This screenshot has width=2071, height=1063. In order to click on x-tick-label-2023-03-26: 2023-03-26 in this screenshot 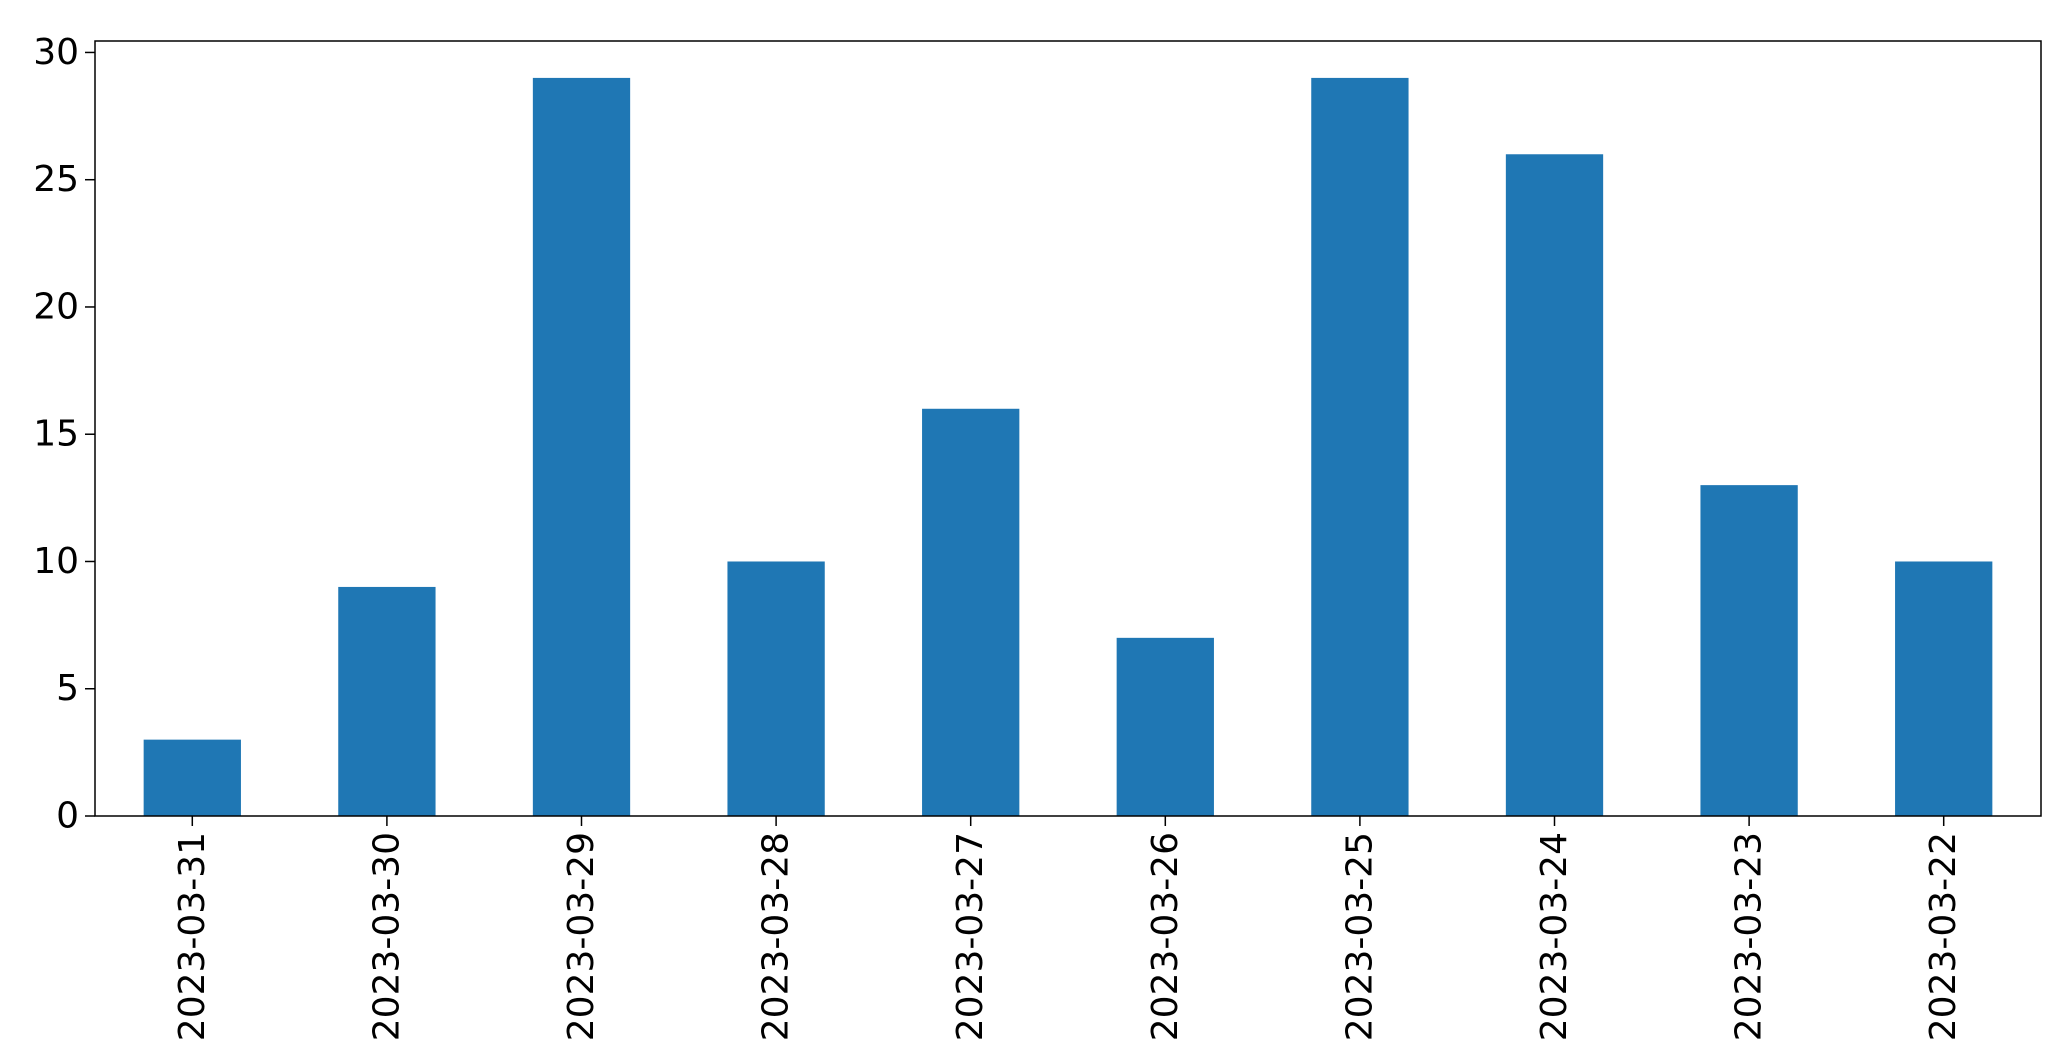, I will do `click(1165, 936)`.